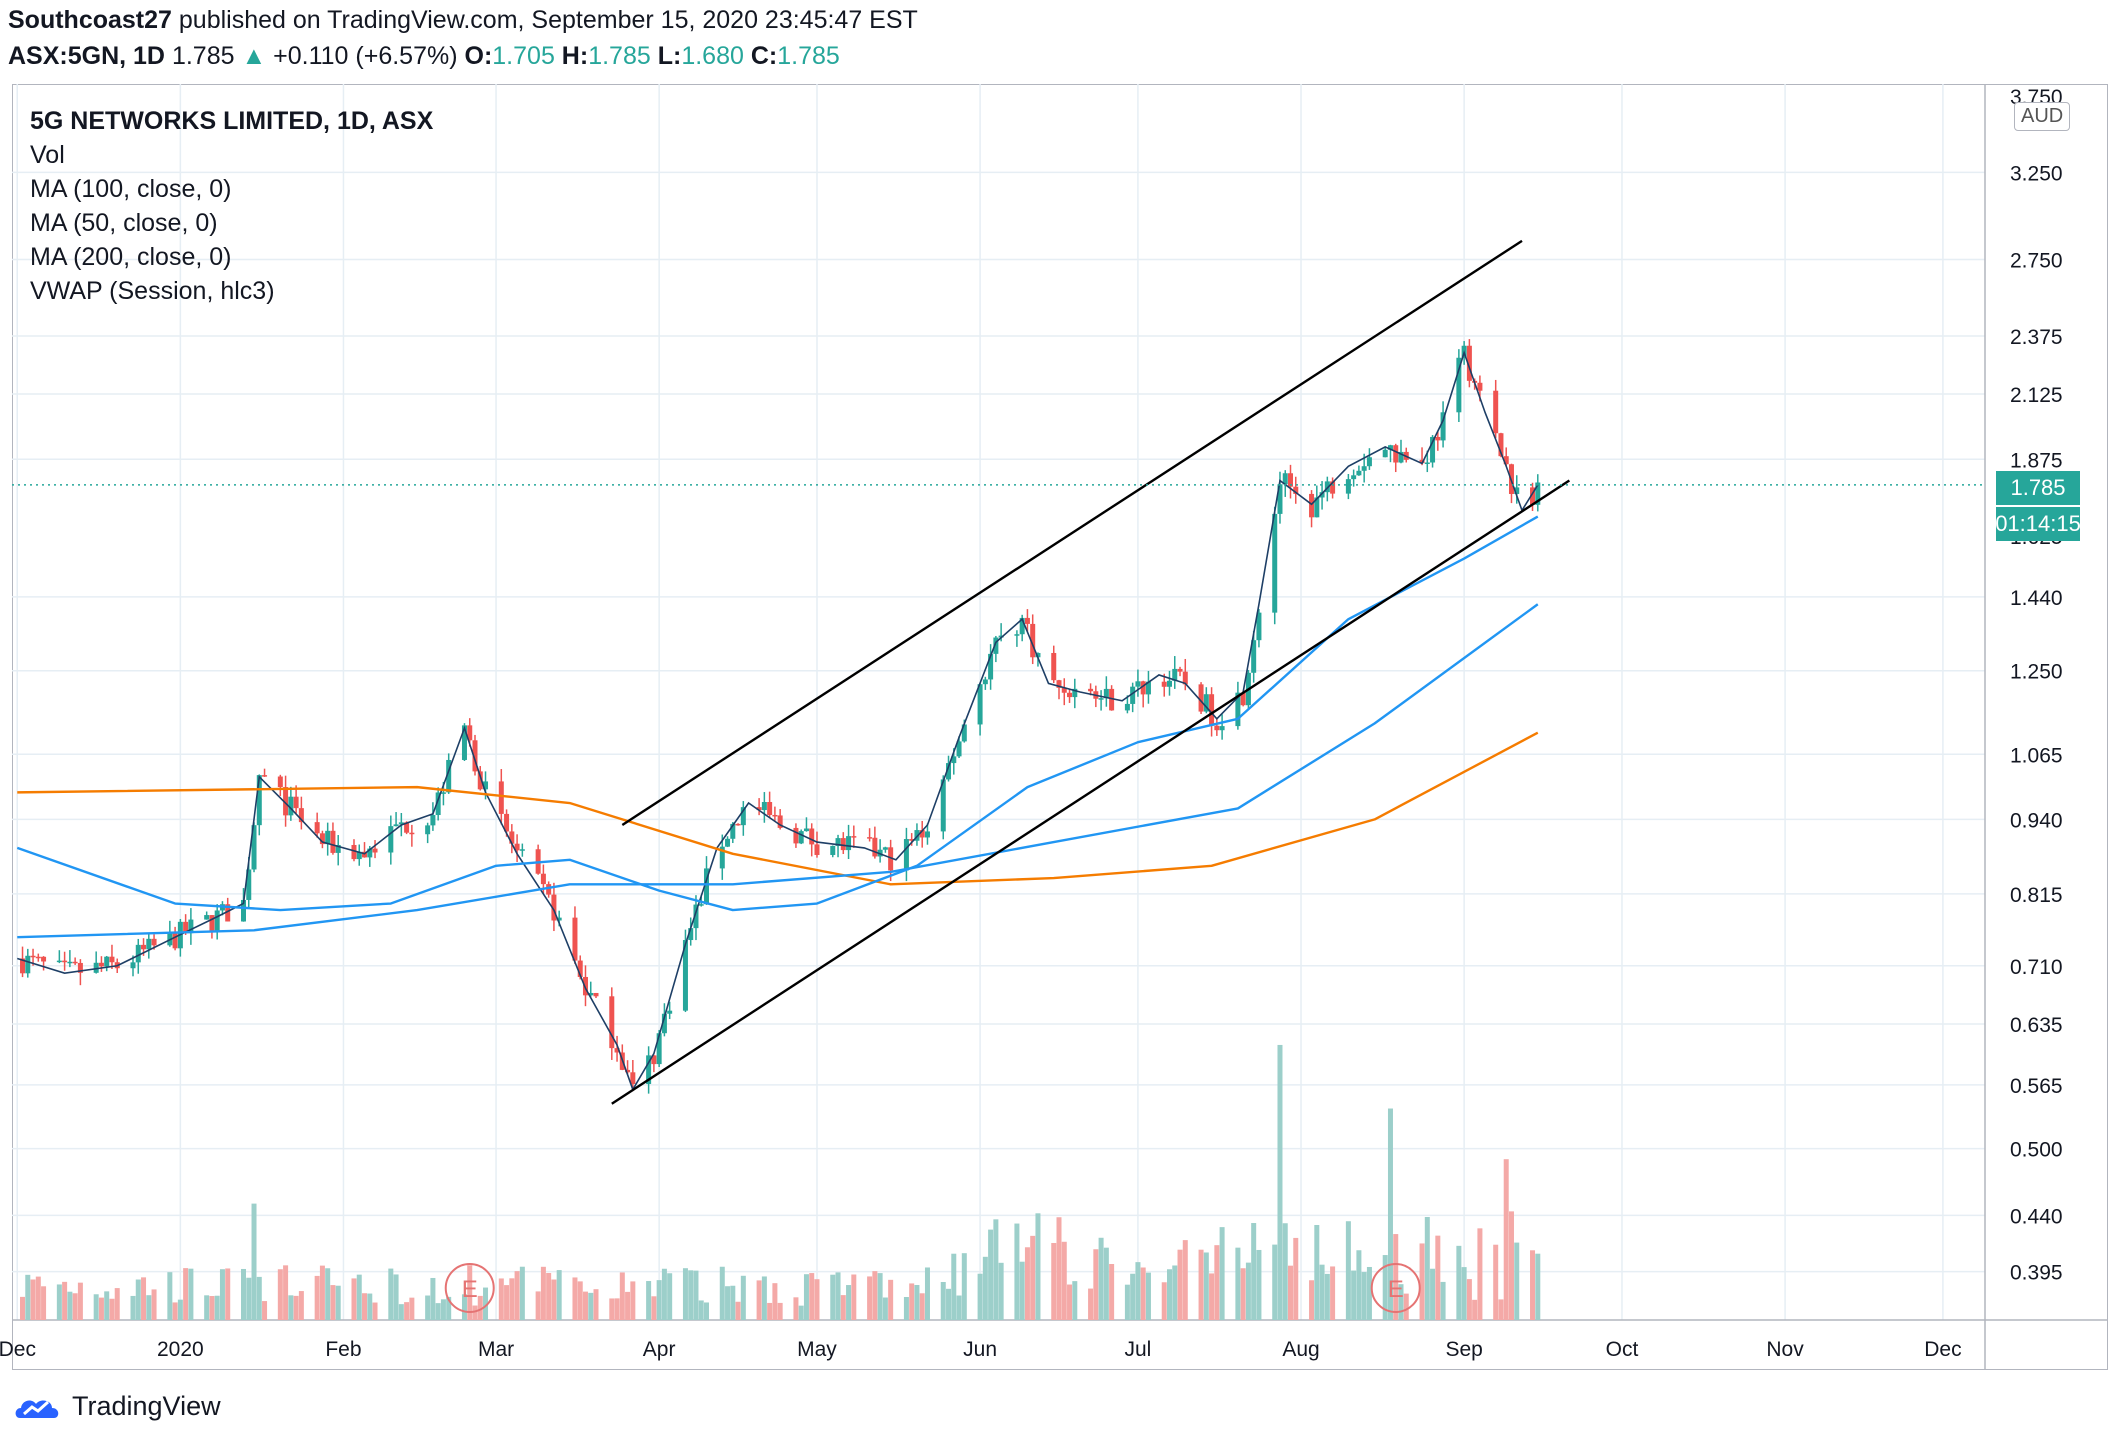 This screenshot has width=2122, height=1444. Describe the element at coordinates (2042, 116) in the screenshot. I see `currency-badge: AUD` at that location.